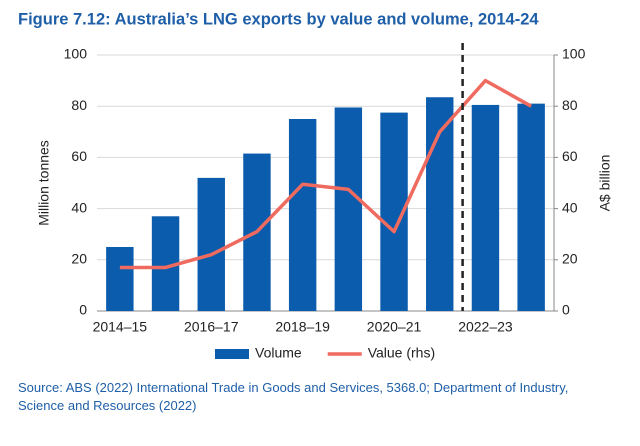  I want to click on y2-tick-label: 80, so click(570, 105).